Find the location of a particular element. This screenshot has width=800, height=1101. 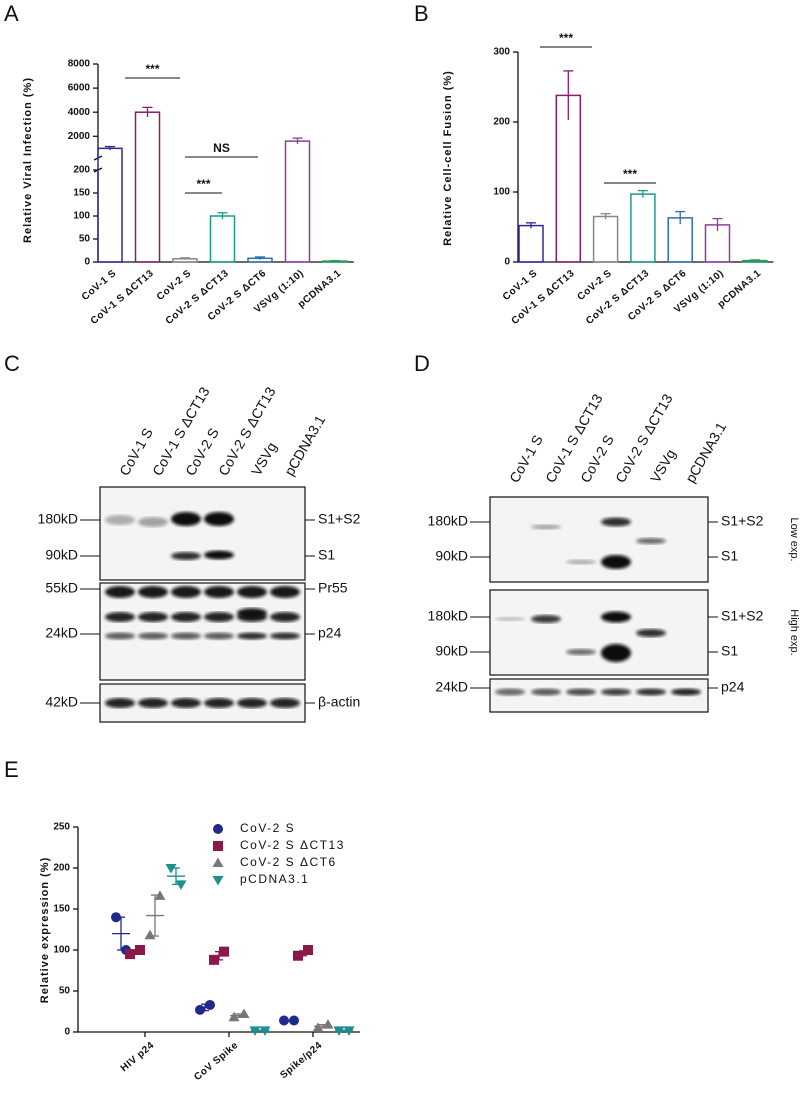

y-tick-label: 4000 is located at coordinates (79, 112).